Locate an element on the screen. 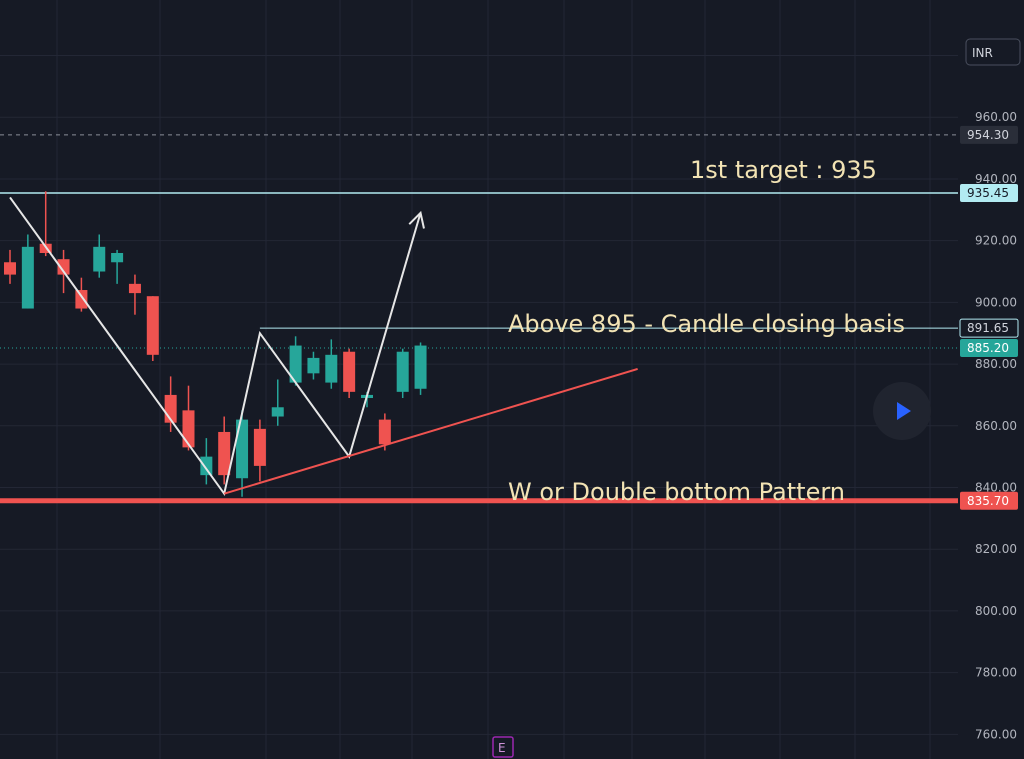 The image size is (1024, 759). price-tag-label: 835.70 is located at coordinates (988, 501).